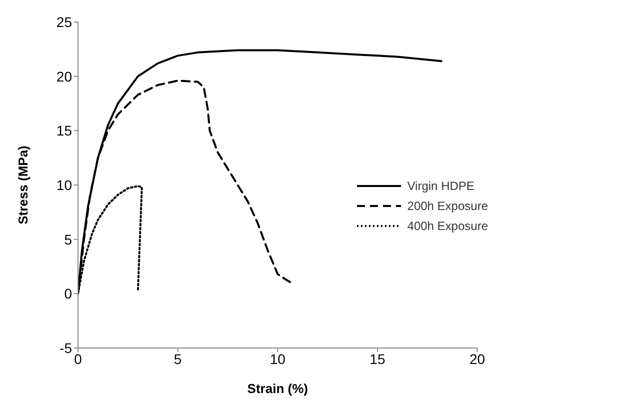 This screenshot has width=634, height=407. Describe the element at coordinates (447, 225) in the screenshot. I see `legend-label: 400h Exposure` at that location.